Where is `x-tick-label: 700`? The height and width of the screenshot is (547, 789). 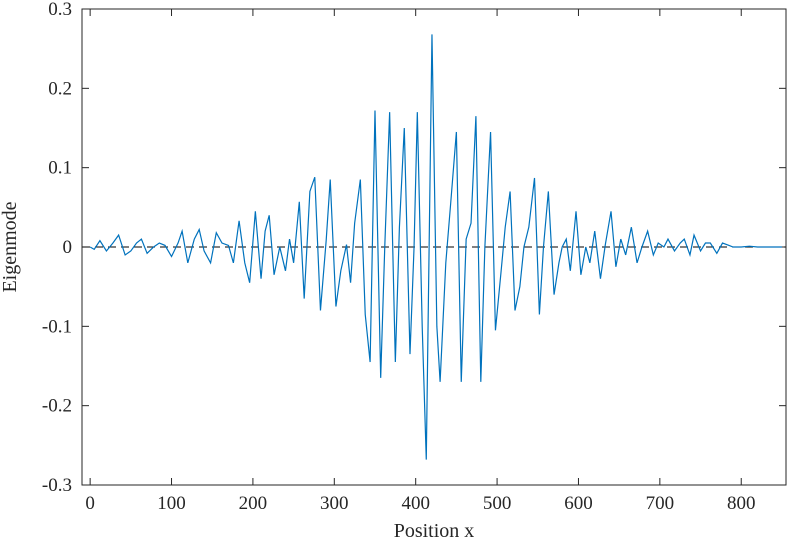
x-tick-label: 700 is located at coordinates (660, 503).